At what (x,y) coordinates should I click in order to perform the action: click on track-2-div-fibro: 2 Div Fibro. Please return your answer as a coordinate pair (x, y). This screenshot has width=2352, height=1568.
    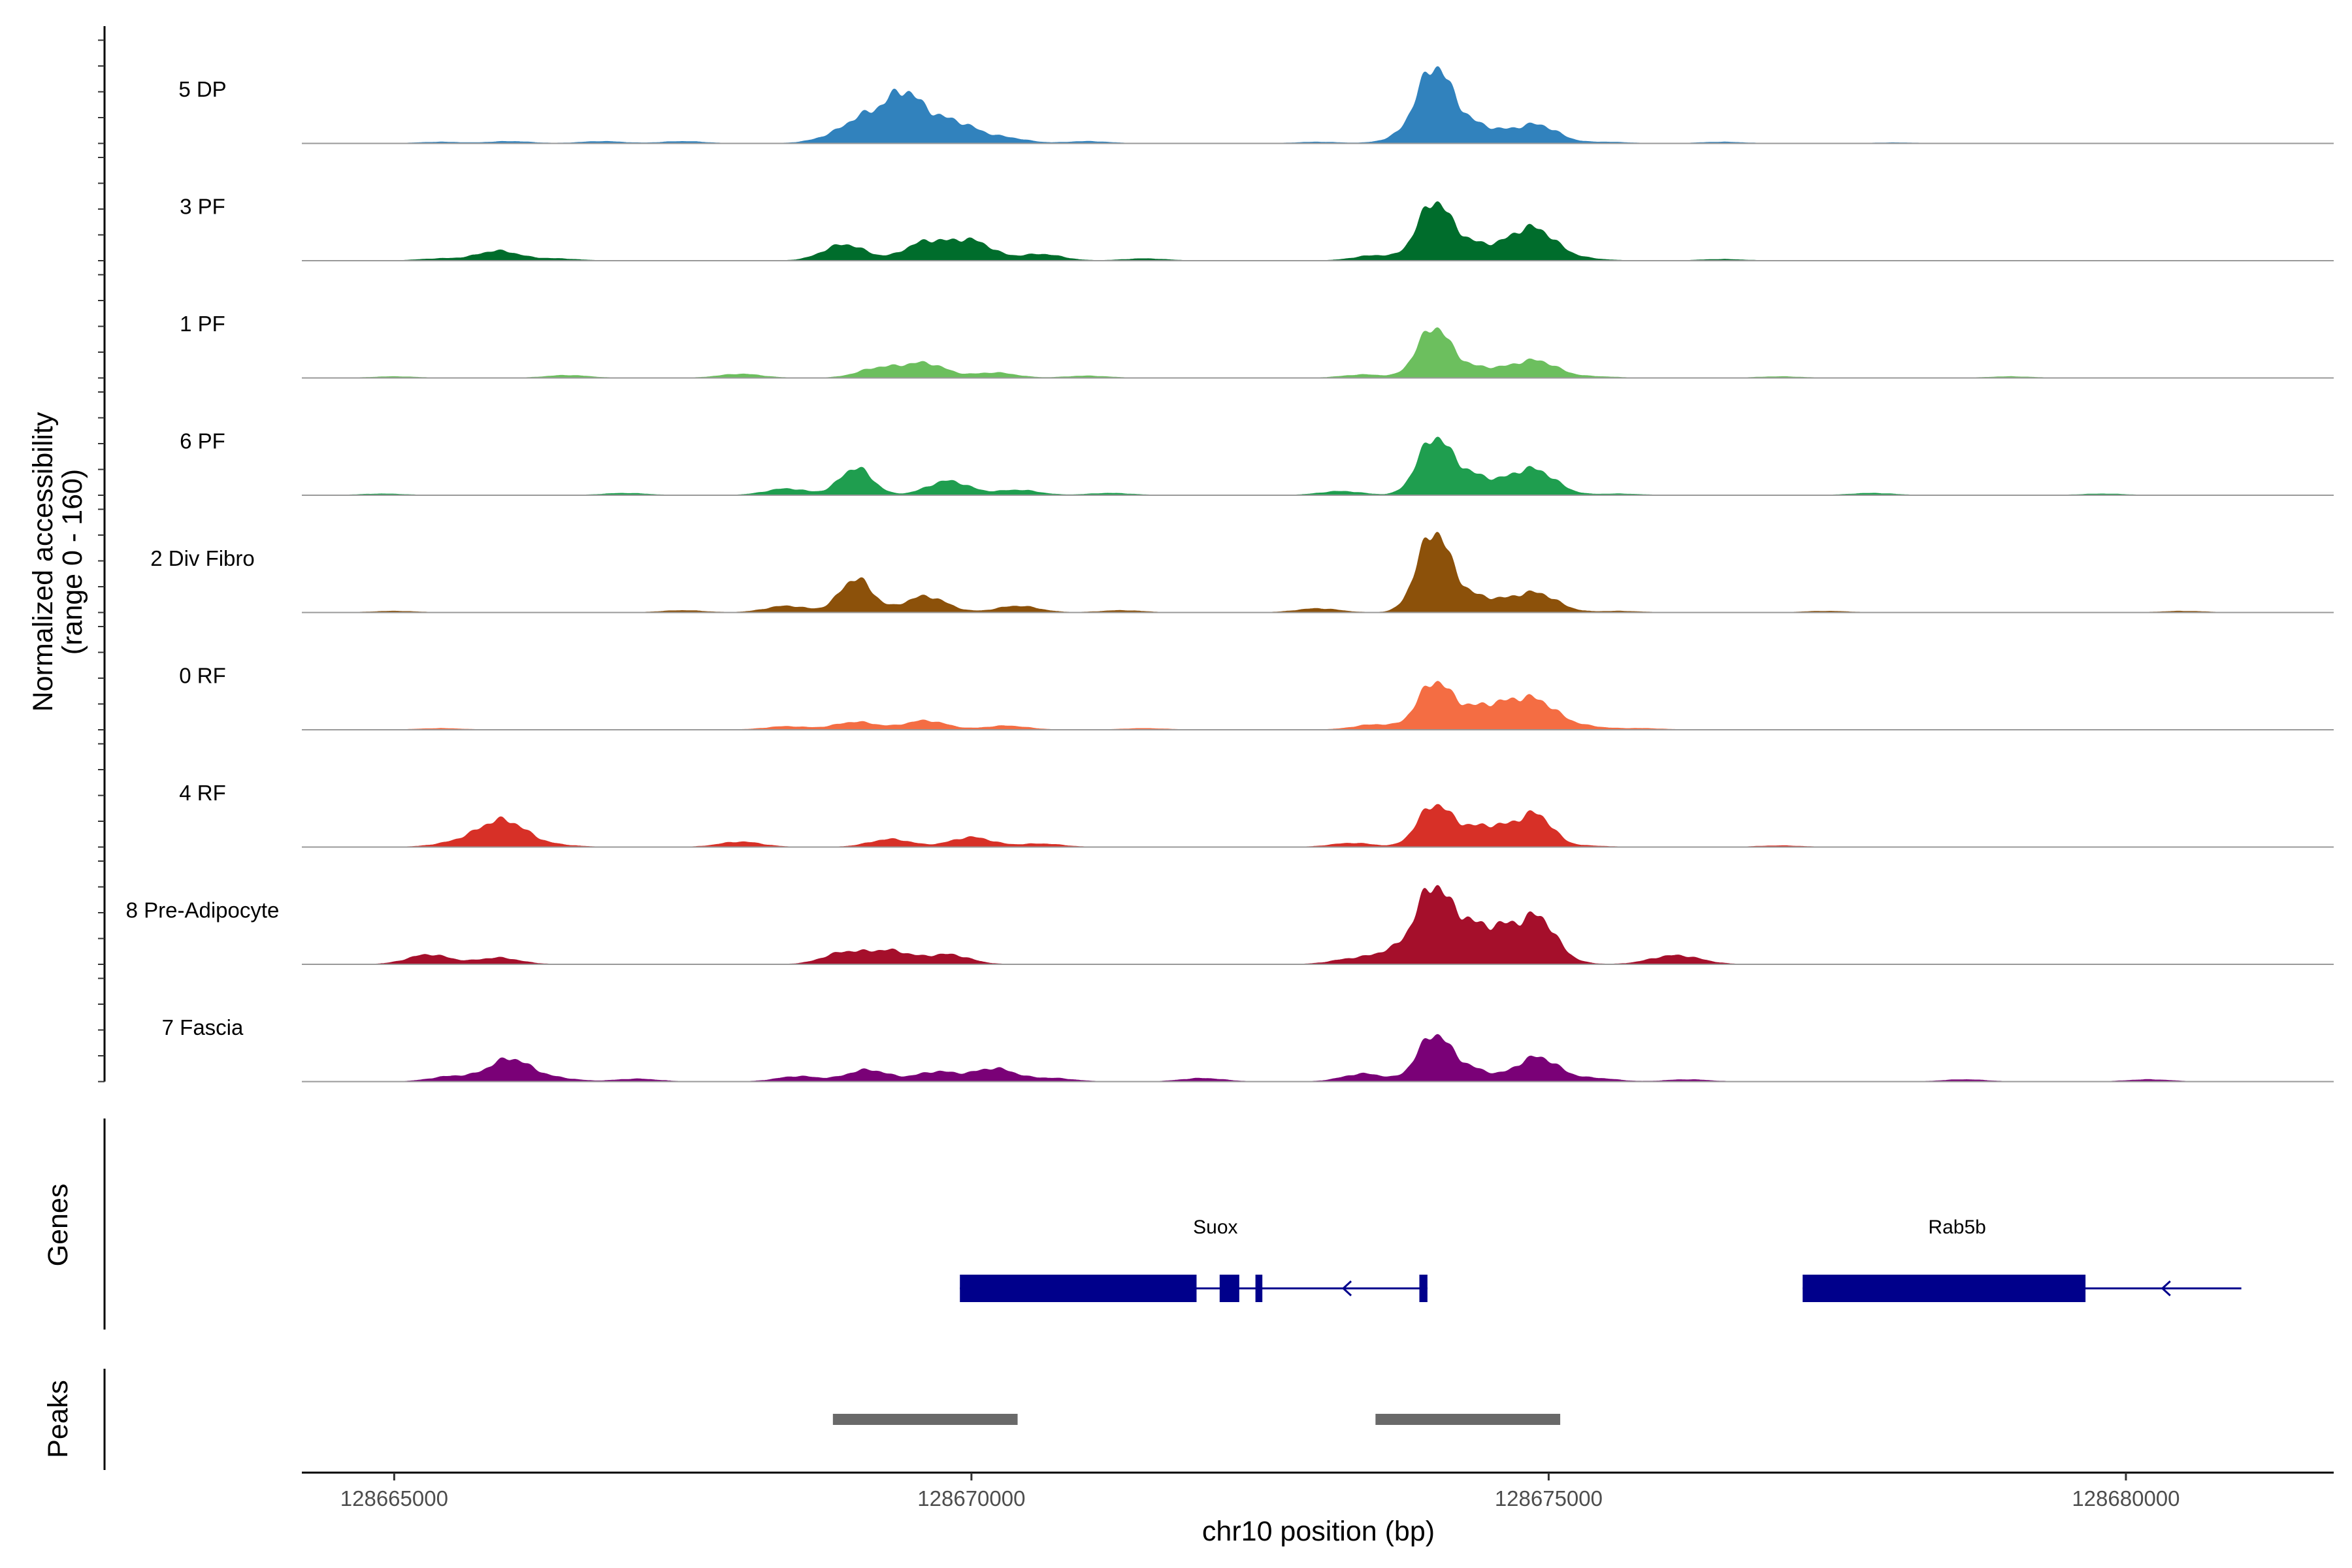
    Looking at the image, I should click on (1242, 572).